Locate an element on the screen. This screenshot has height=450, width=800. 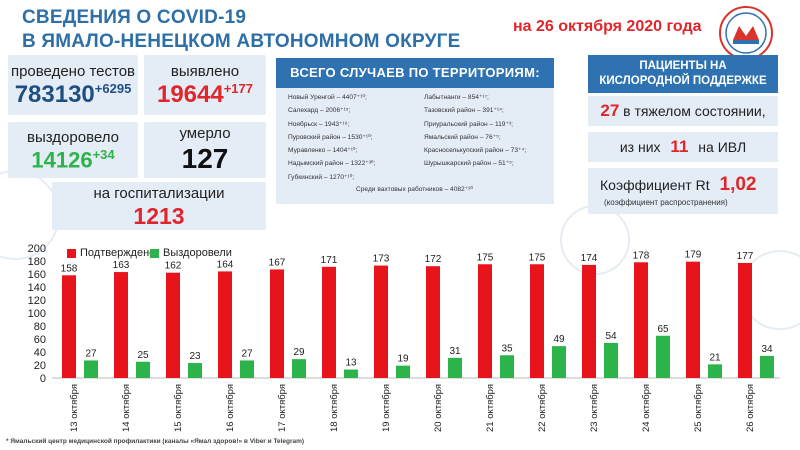
died-box: умерло 127 is located at coordinates (205, 150).